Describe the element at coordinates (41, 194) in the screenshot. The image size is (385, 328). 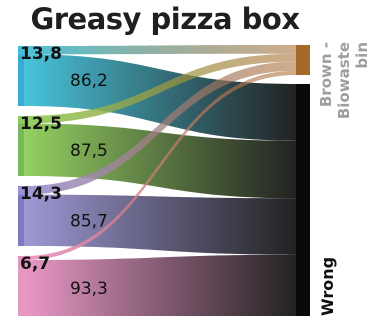
I see `source-3-biowaste-value: 14,3` at that location.